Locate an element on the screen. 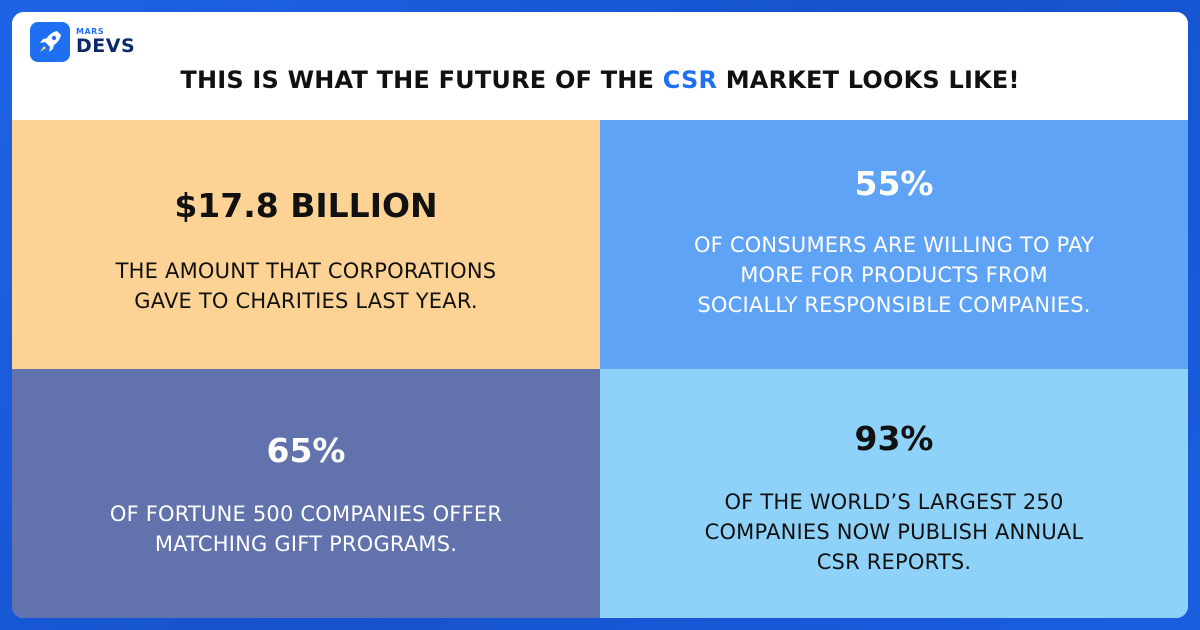  stat-description-line: MATCHING GIFT PROGRAMS. is located at coordinates (306, 544).